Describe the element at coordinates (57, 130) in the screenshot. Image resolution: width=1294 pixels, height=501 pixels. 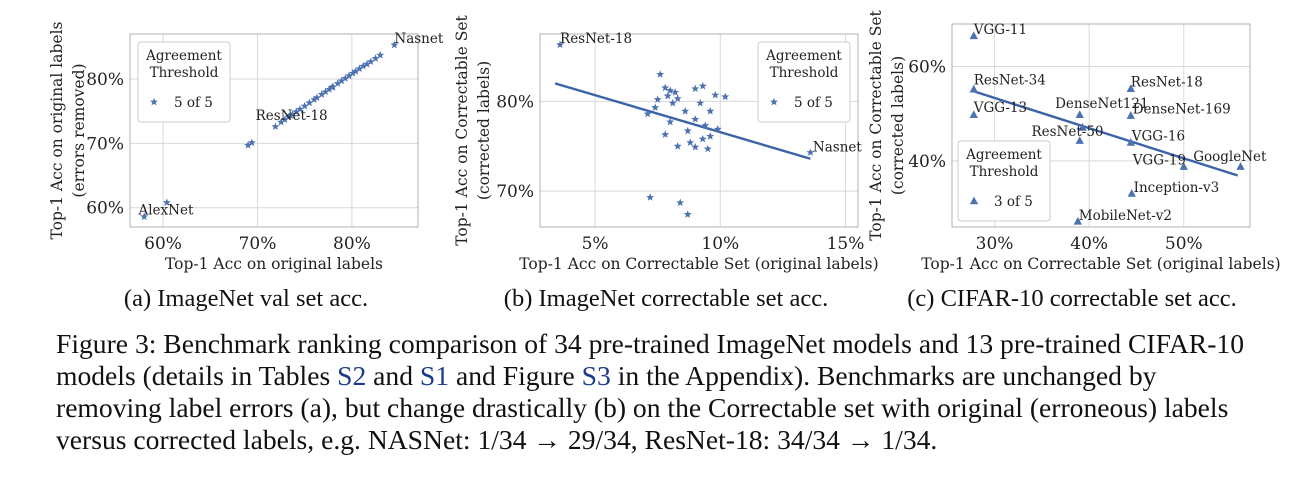
I see `y-axis-label: Top-1 Acc on original labels` at that location.